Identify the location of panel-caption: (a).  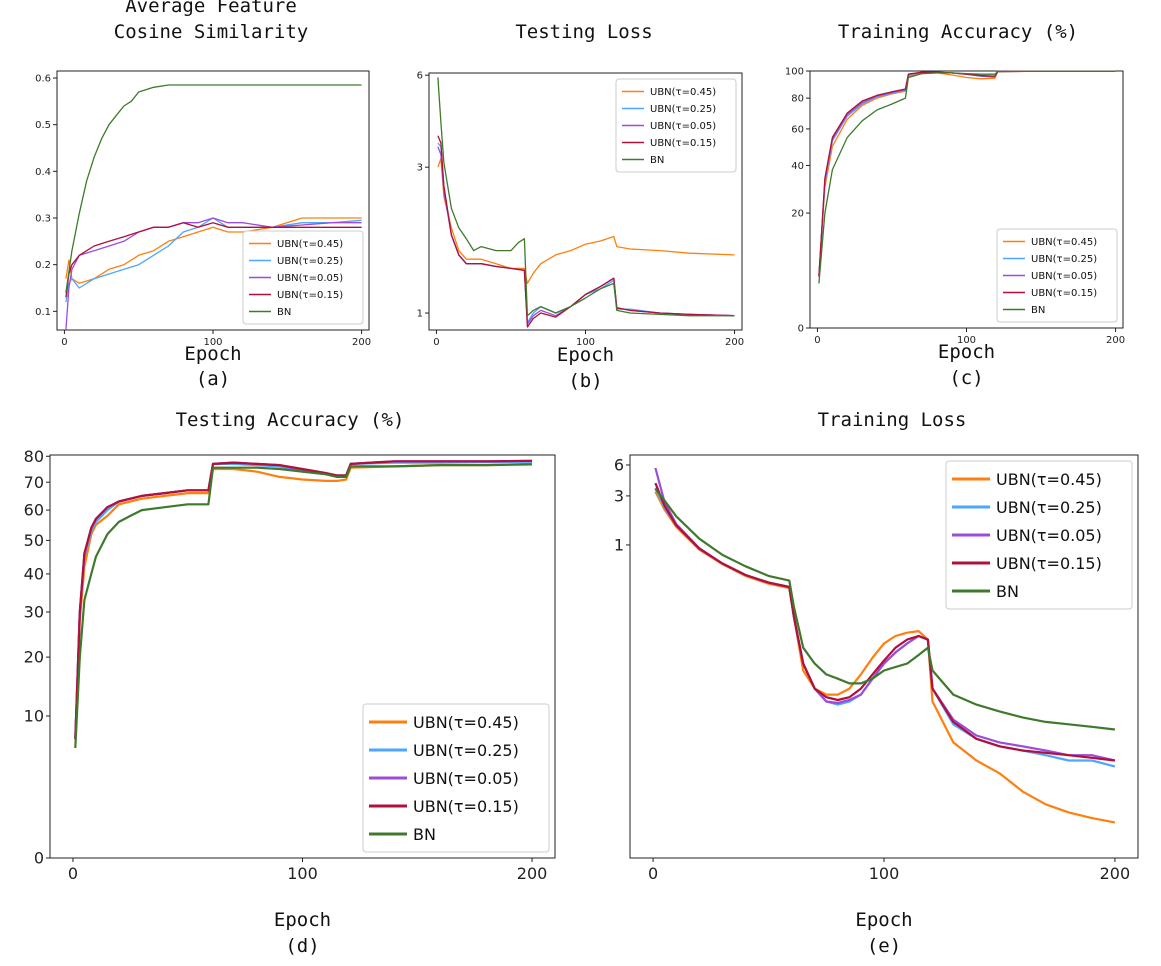
(213, 379).